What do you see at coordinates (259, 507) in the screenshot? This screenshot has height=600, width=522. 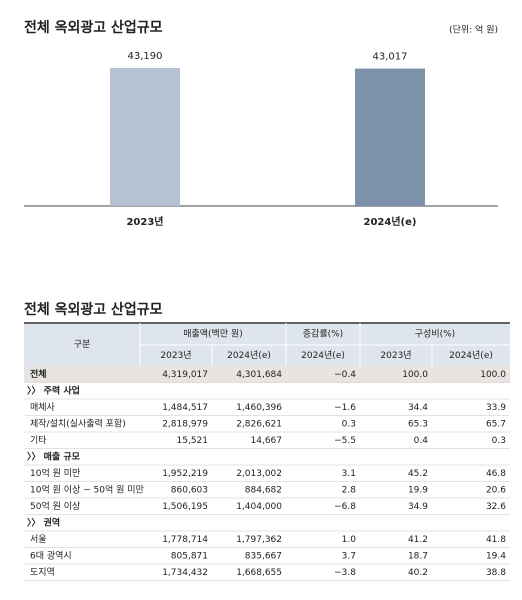 I see `table-cell: 1,404,000` at bounding box center [259, 507].